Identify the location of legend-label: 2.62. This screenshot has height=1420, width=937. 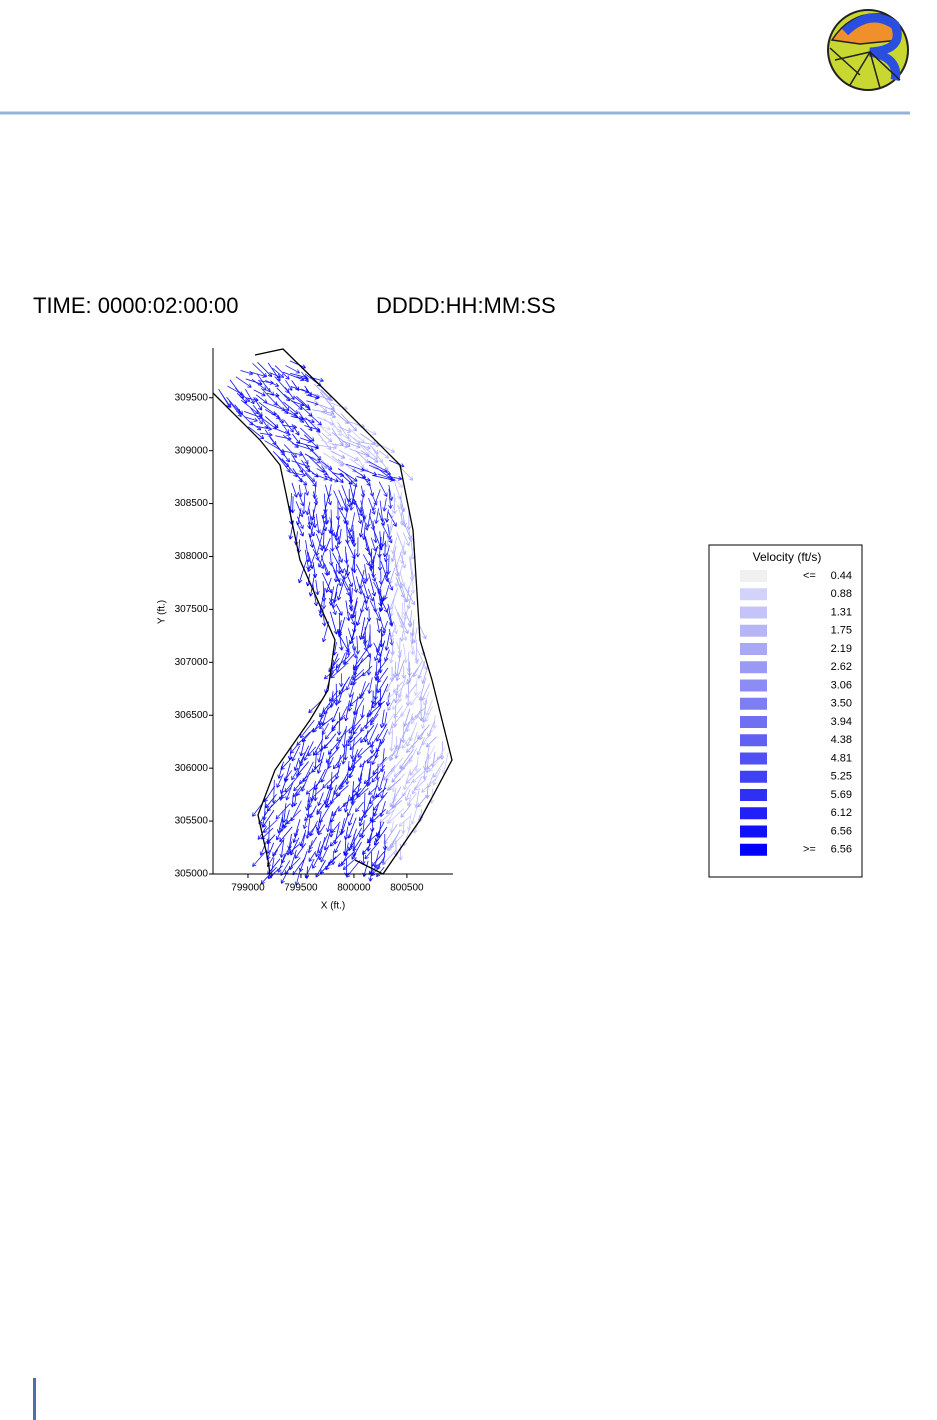
(841, 667).